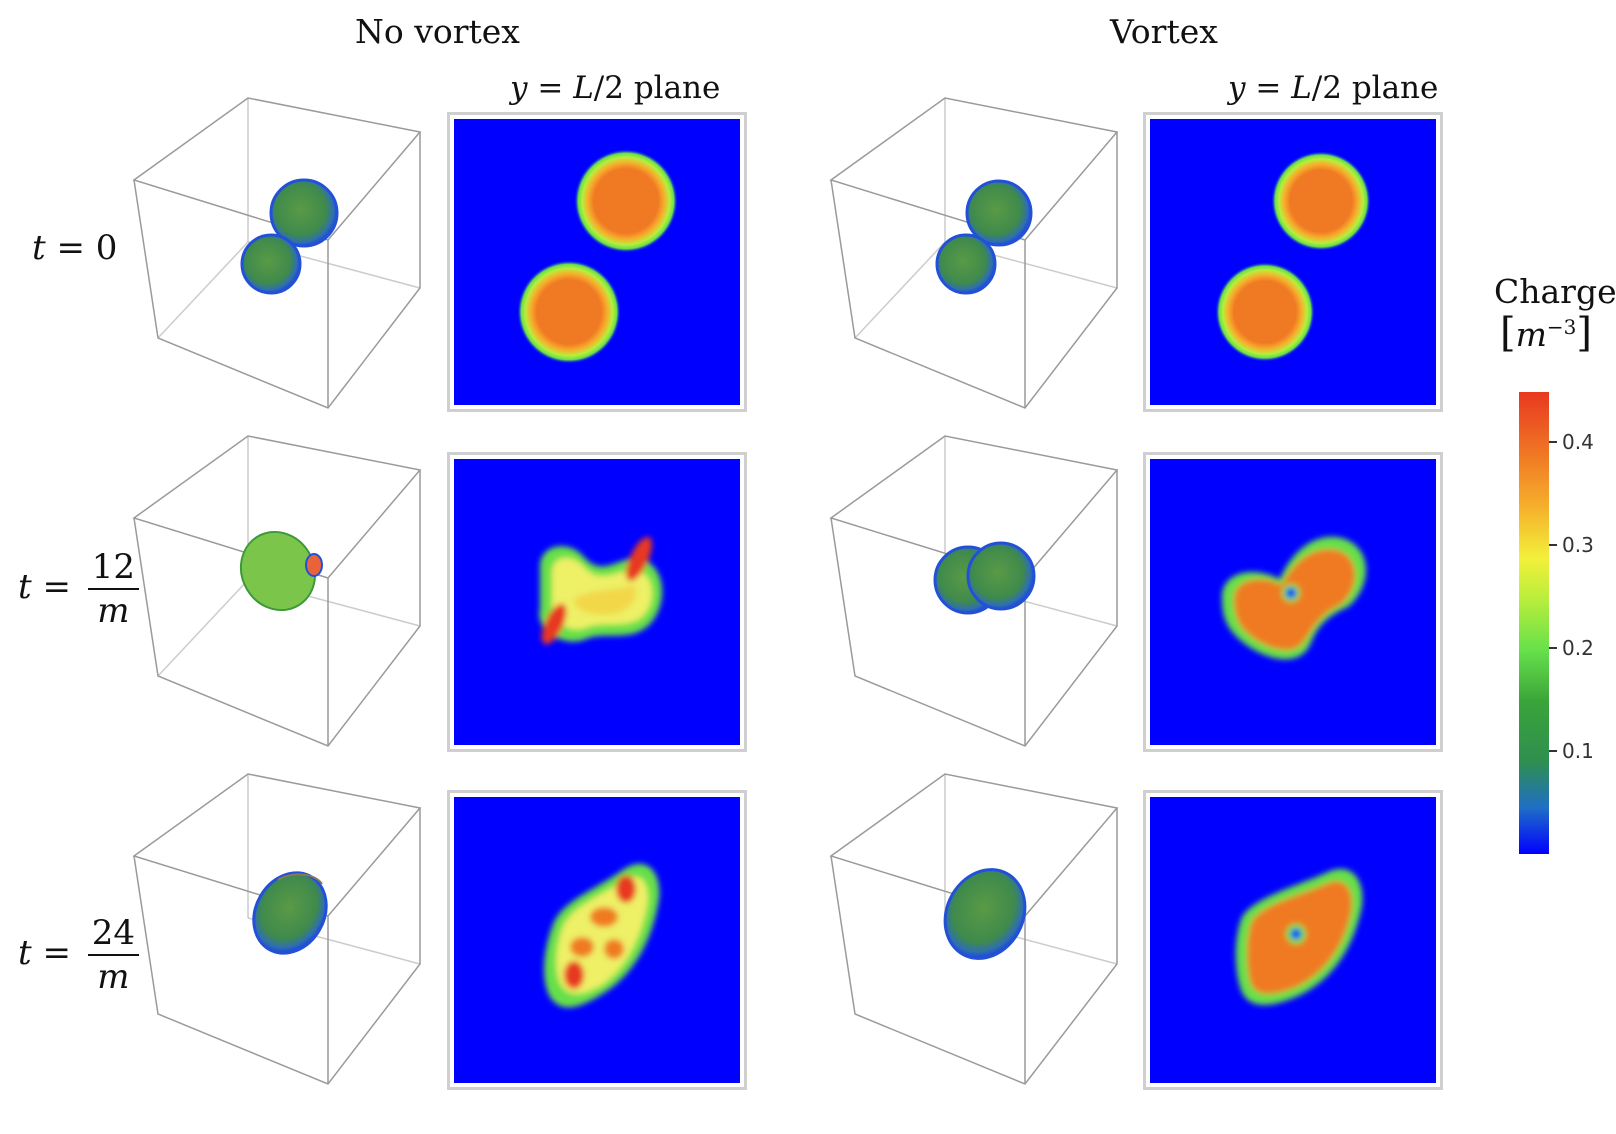 This screenshot has width=1616, height=1134. I want to click on colorbar-tick-0.1: 0.1, so click(1578, 751).